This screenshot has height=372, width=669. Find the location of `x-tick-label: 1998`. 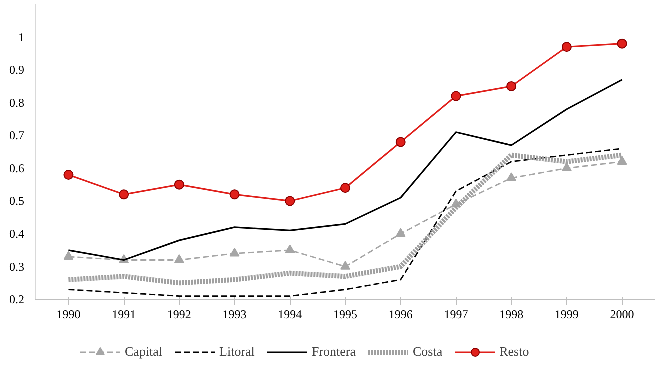

x-tick-label: 1998 is located at coordinates (512, 315).